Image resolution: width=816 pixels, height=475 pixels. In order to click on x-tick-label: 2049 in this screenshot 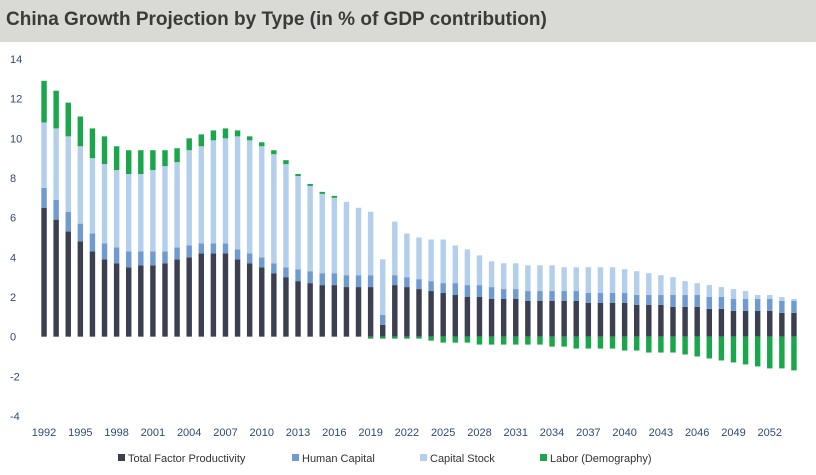, I will do `click(733, 433)`.